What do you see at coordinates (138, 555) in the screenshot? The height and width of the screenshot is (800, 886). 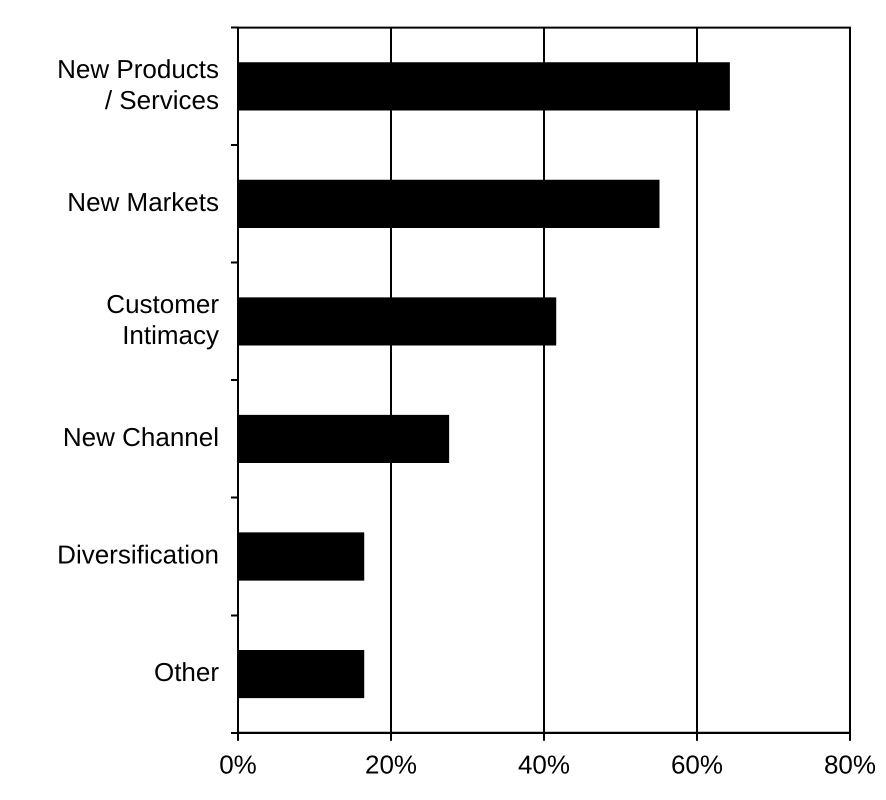 I see `y-tick-label: Diversification` at bounding box center [138, 555].